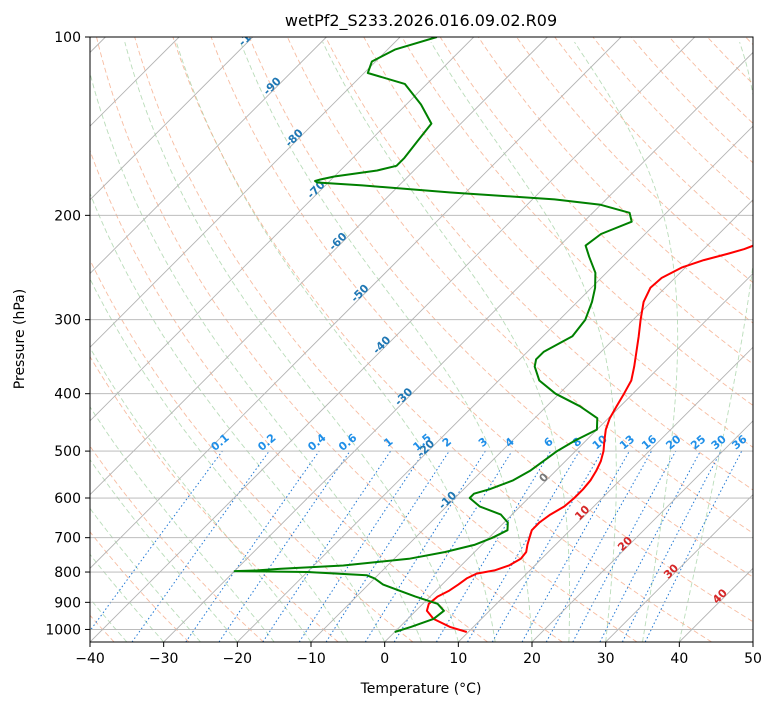  Describe the element at coordinates (384, 659) in the screenshot. I see `x-tick-label: 0` at that location.